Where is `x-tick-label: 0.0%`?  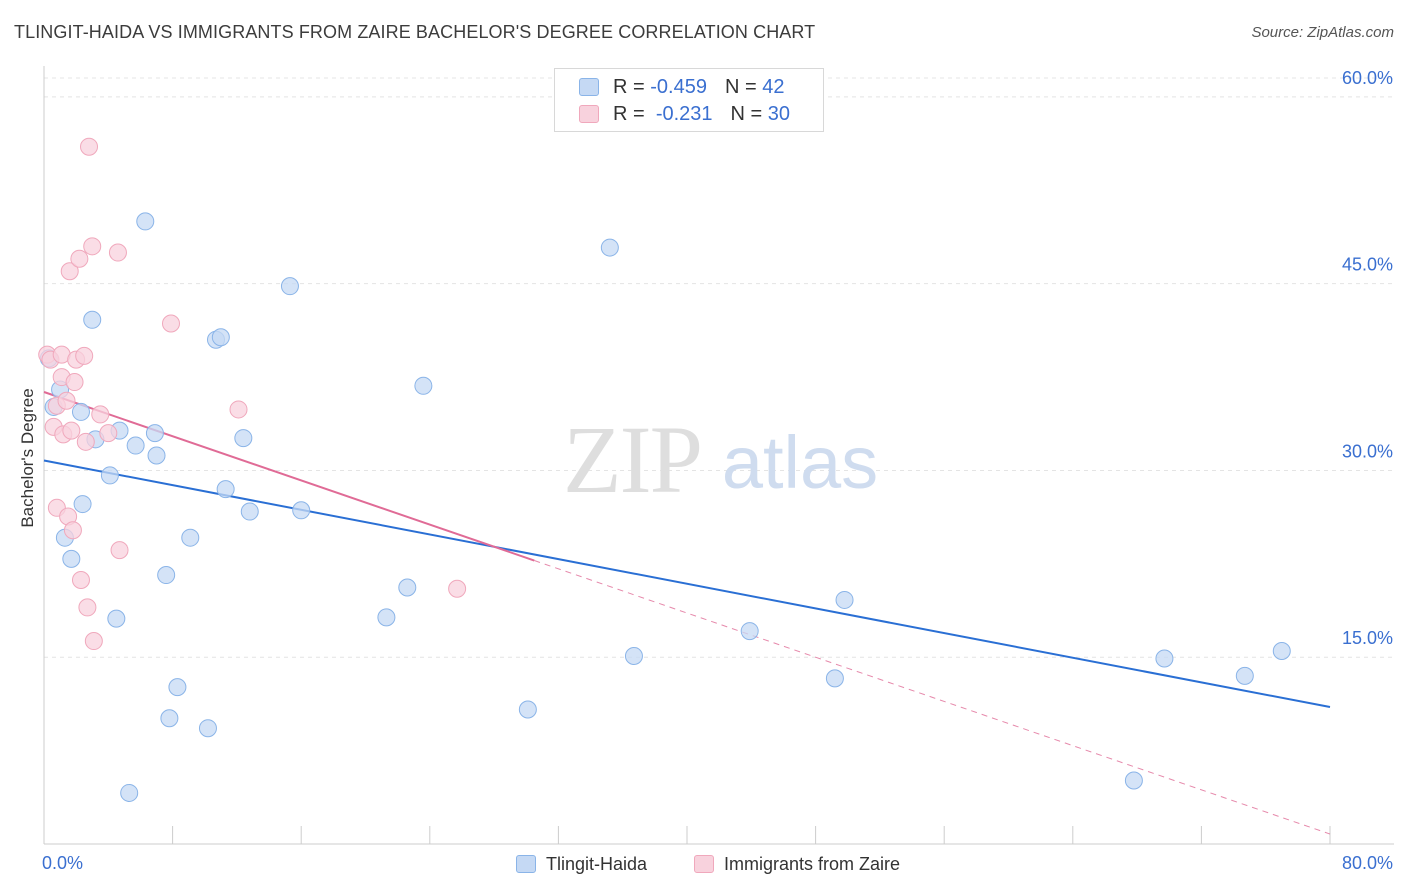 x-tick-label: 0.0% is located at coordinates (62, 863).